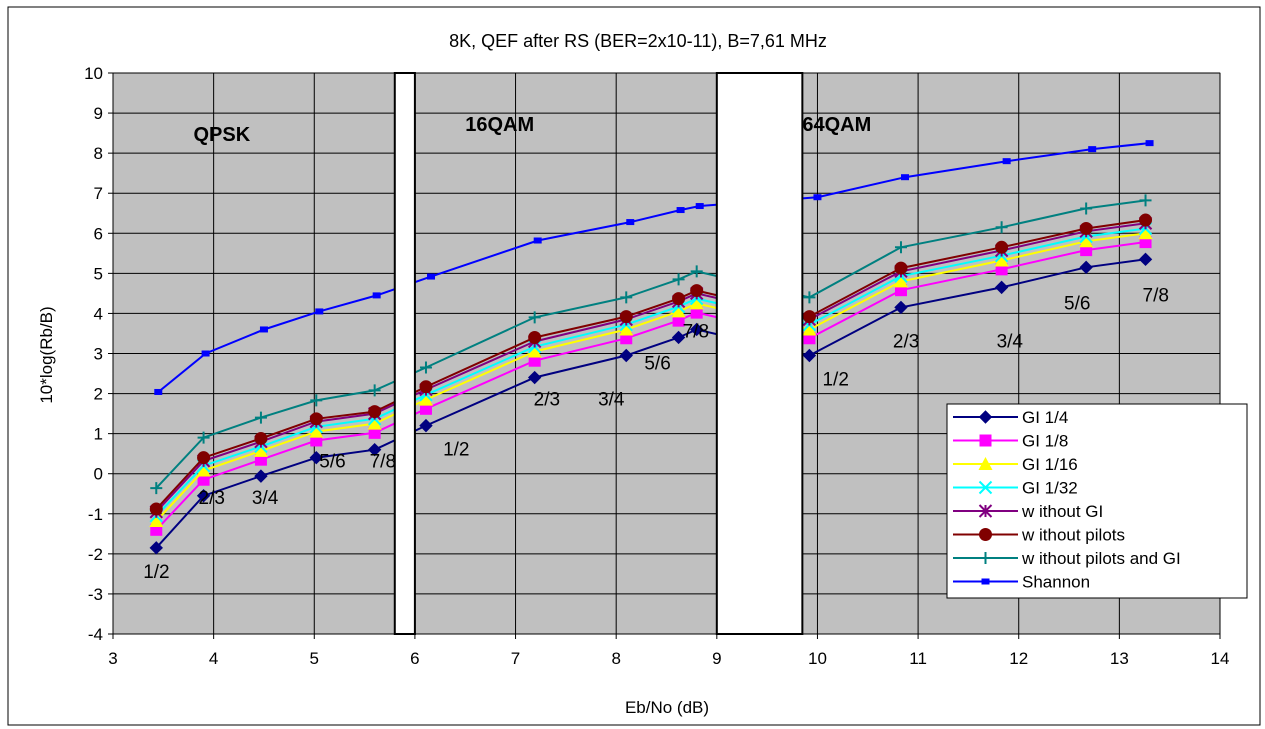 This screenshot has height=729, width=1265. What do you see at coordinates (93, 73) in the screenshot?
I see `y-tick-label: 10` at bounding box center [93, 73].